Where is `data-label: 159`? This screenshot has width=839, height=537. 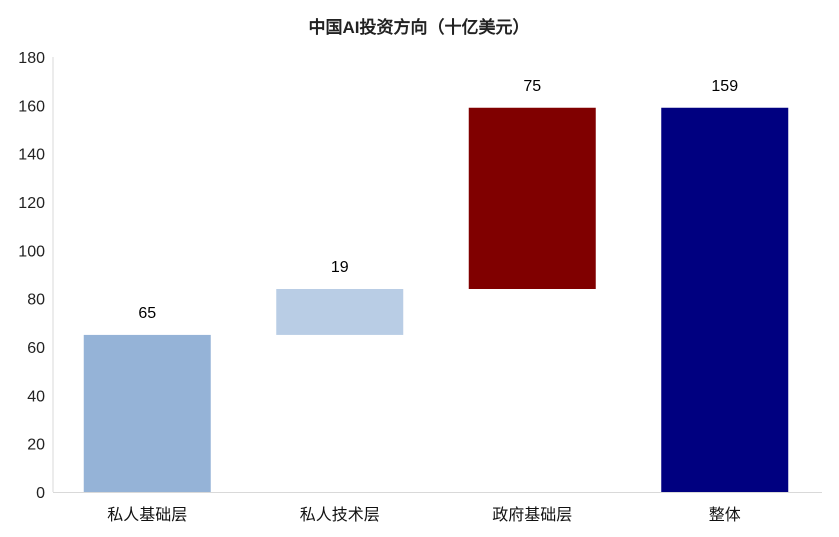
data-label: 159 is located at coordinates (724, 86).